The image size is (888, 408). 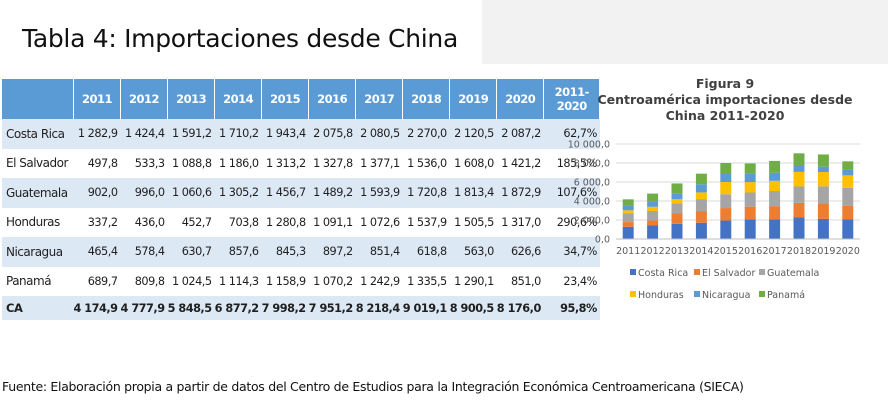 I want to click on x-tick-label: 2014, so click(x=701, y=251).